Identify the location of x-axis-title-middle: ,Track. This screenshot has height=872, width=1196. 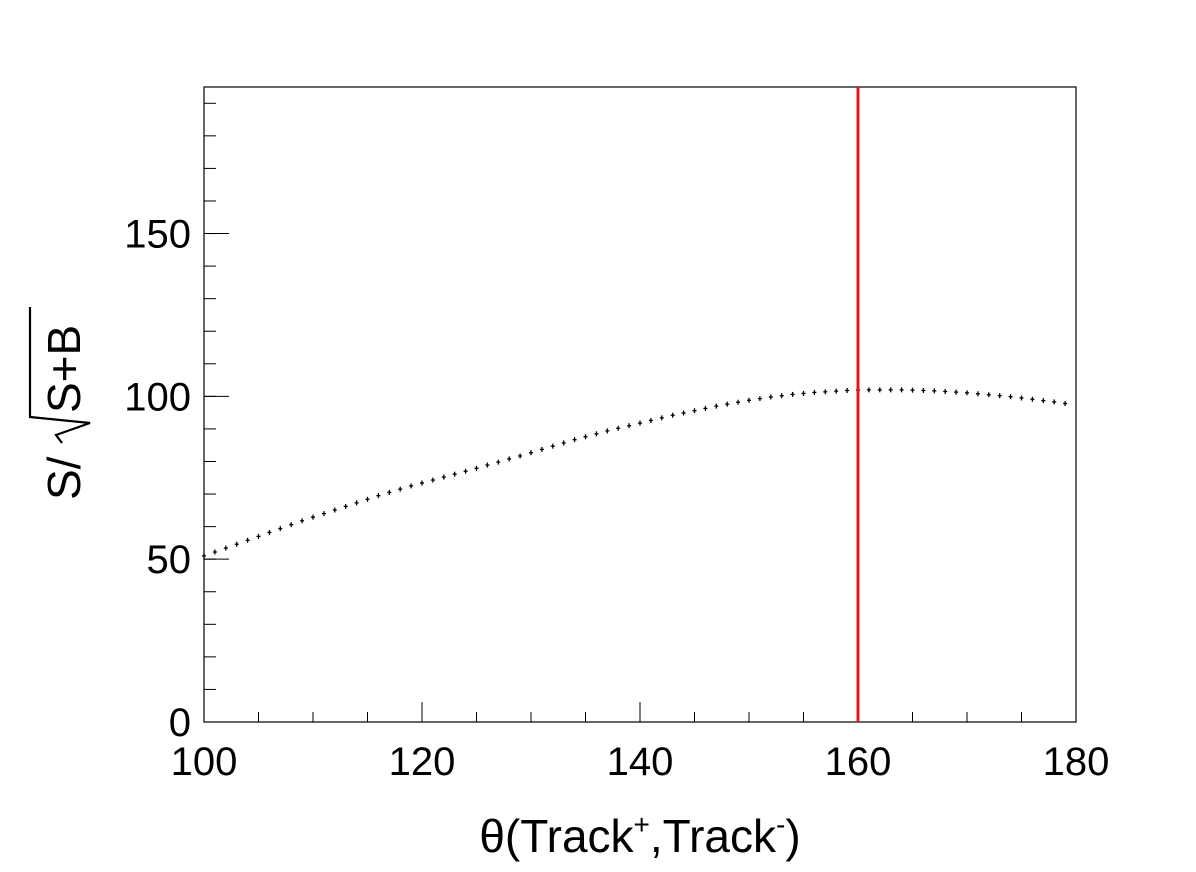
(713, 836).